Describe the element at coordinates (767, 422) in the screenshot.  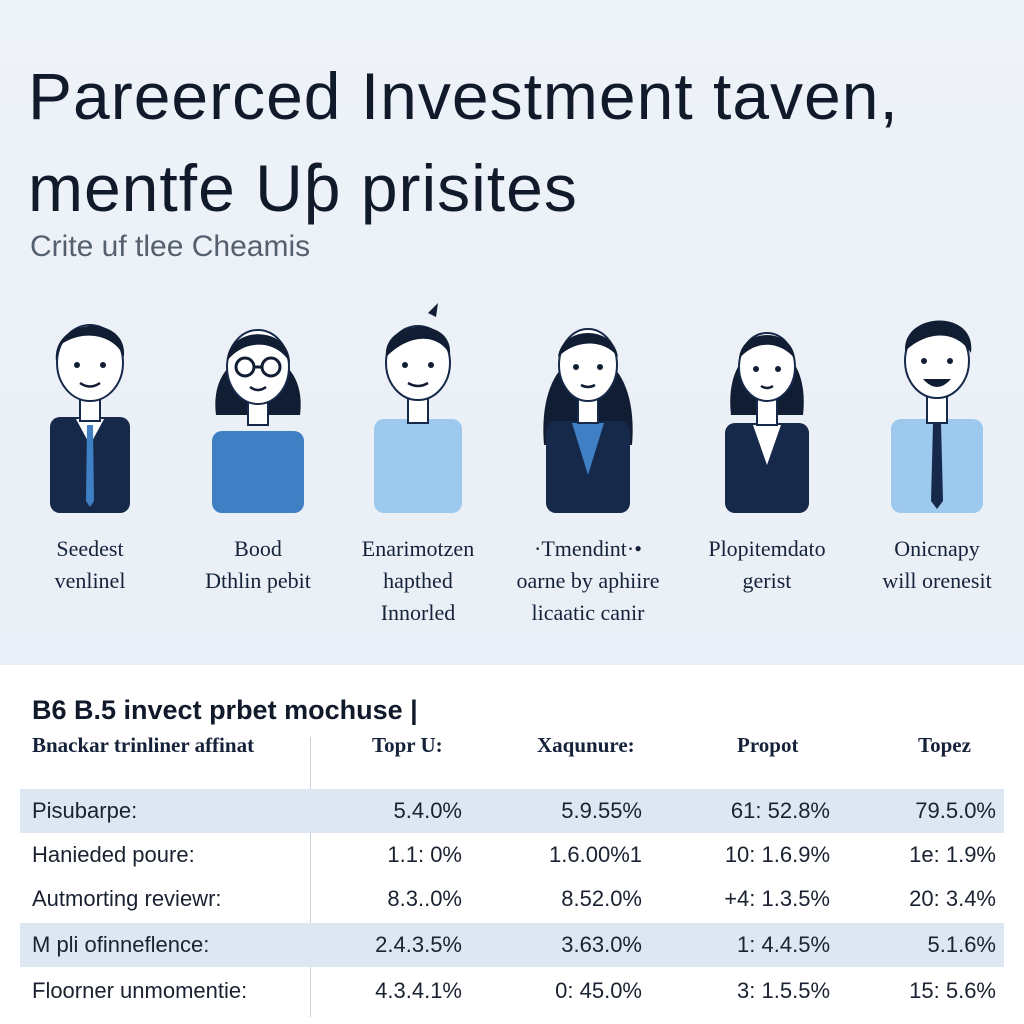
I see `woman-blazer-avatar-icon` at that location.